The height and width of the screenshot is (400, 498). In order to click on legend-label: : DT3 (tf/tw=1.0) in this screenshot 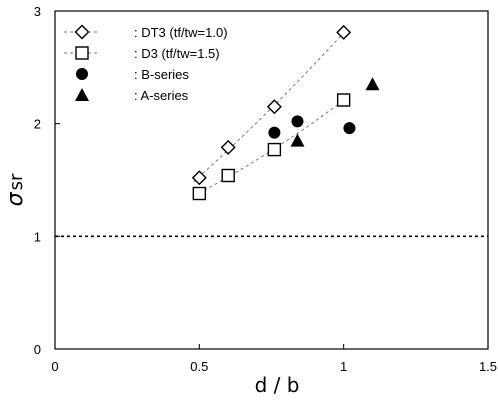, I will do `click(181, 32)`.